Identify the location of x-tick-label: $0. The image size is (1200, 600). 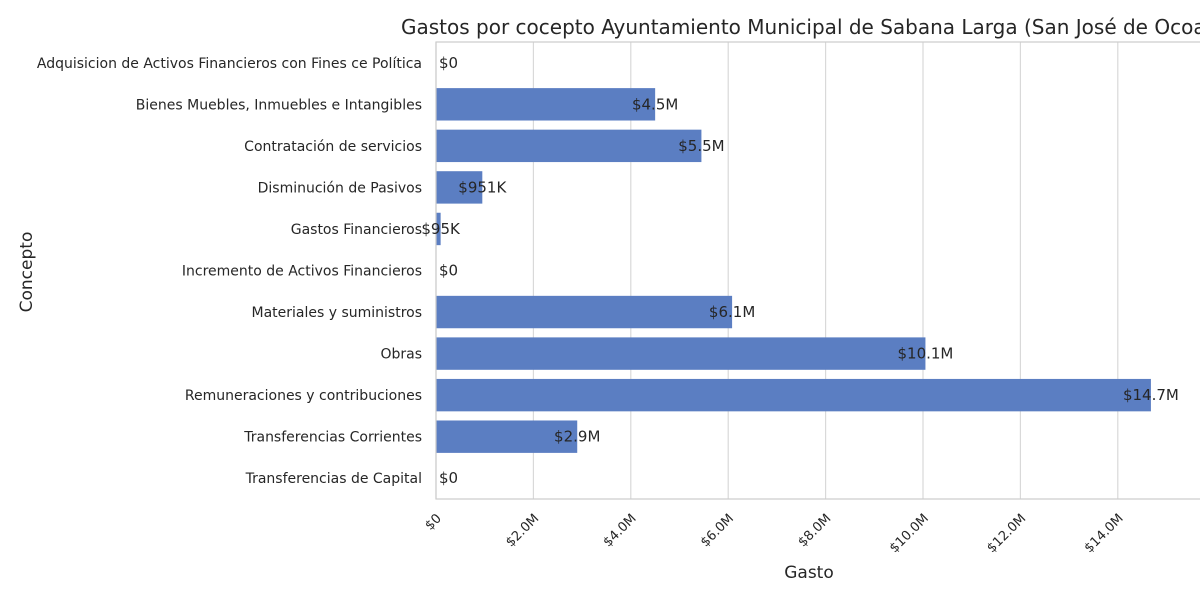
(434, 522).